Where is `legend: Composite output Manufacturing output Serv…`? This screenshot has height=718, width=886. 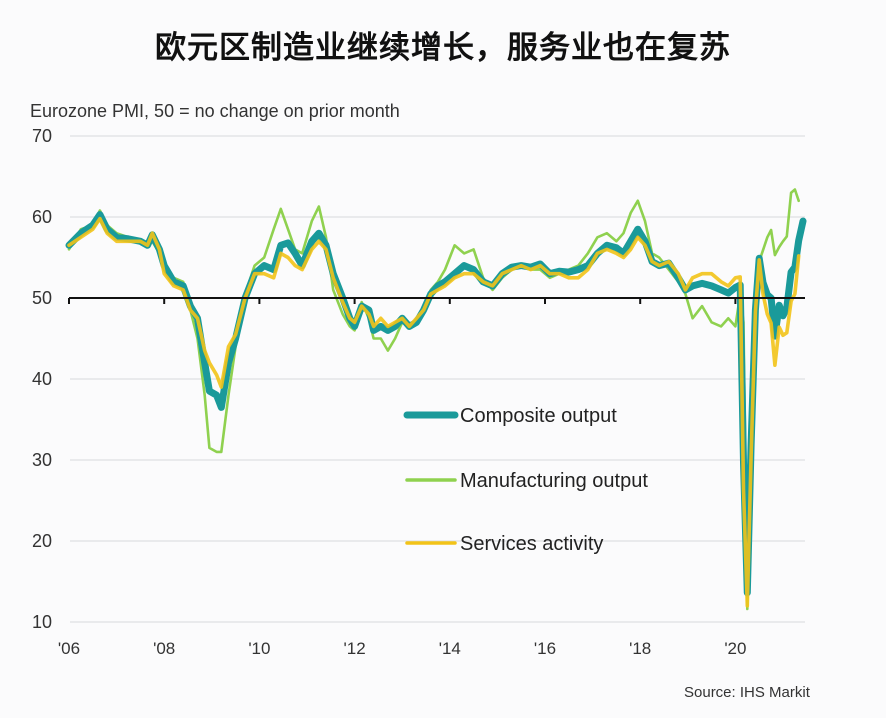 legend: Composite output Manufacturing output Serv… is located at coordinates (525, 480).